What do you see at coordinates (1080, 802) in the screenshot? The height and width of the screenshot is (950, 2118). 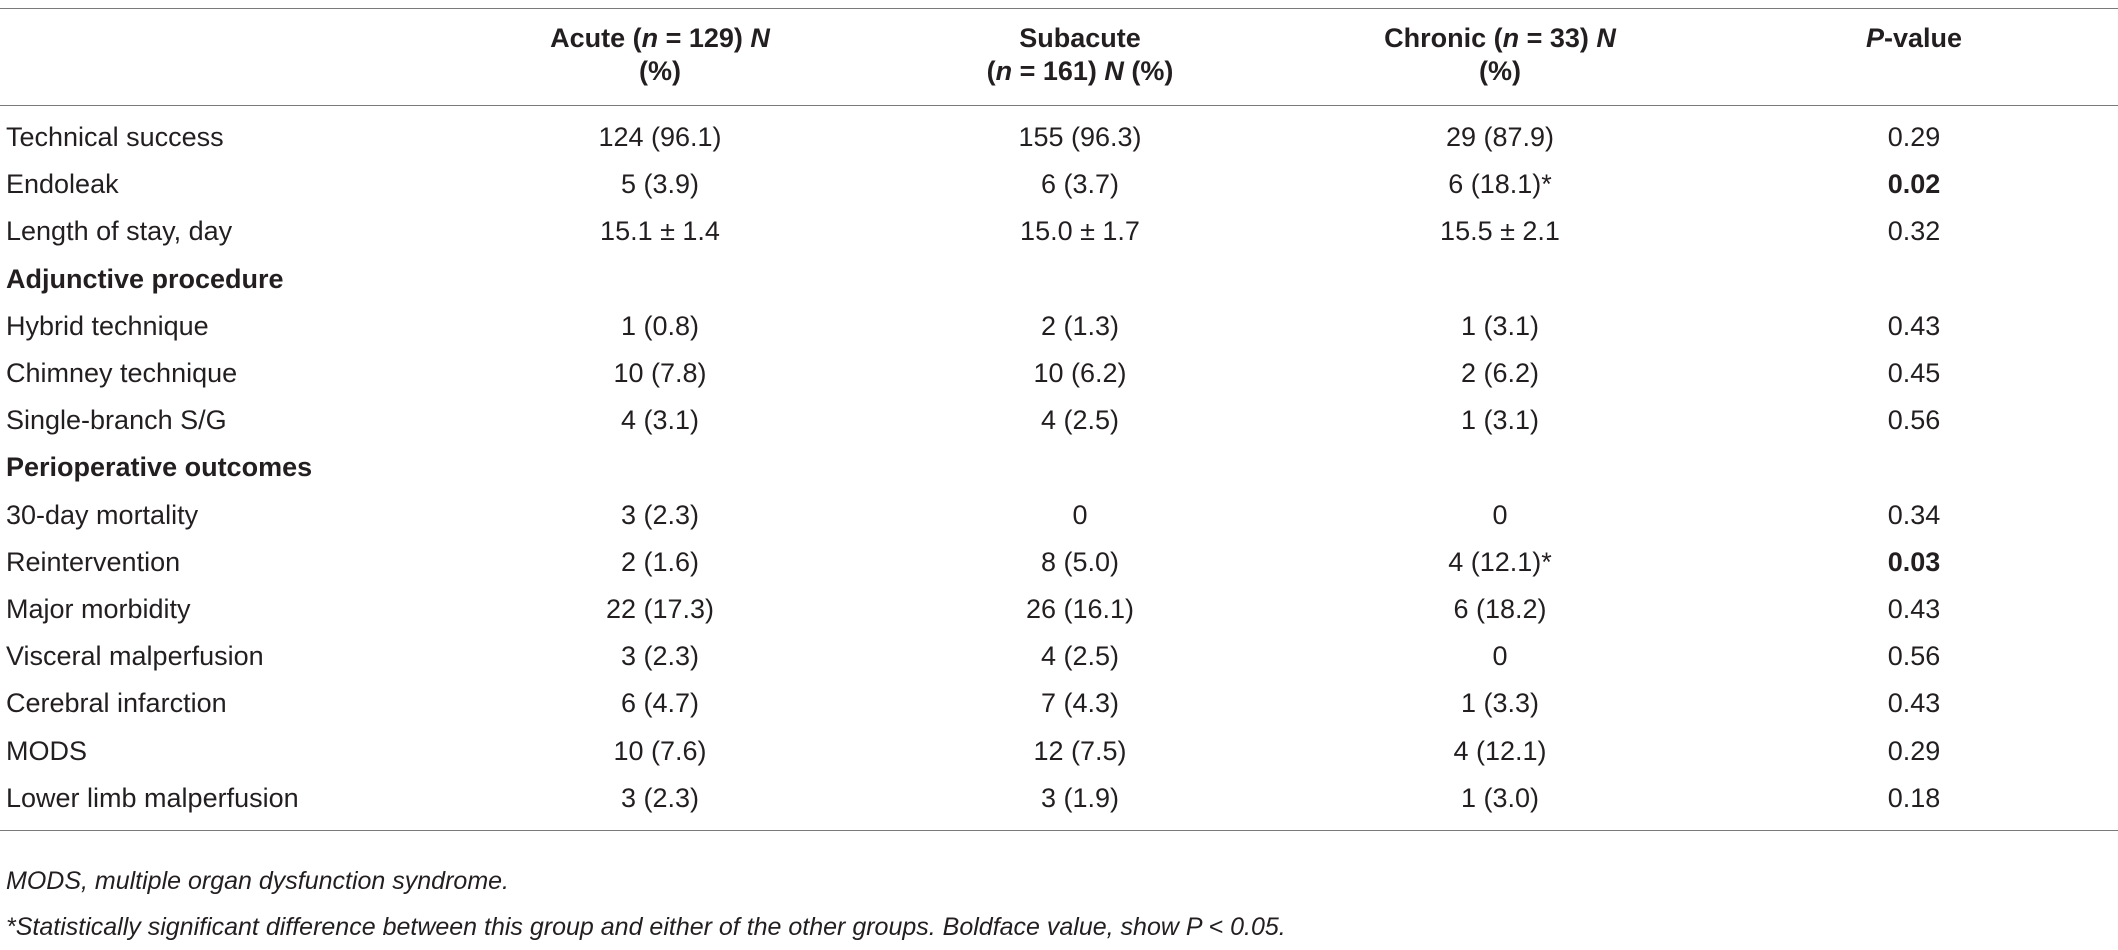 I see `cell-subacute: 3 (1.9)` at bounding box center [1080, 802].